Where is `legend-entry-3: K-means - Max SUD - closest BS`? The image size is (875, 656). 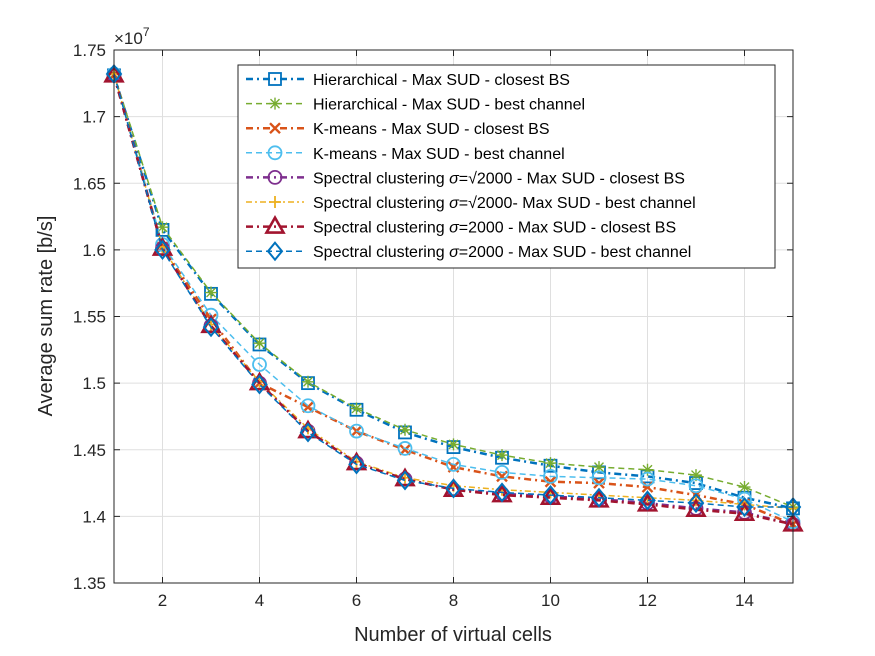 legend-entry-3: K-means - Max SUD - closest BS is located at coordinates (398, 129).